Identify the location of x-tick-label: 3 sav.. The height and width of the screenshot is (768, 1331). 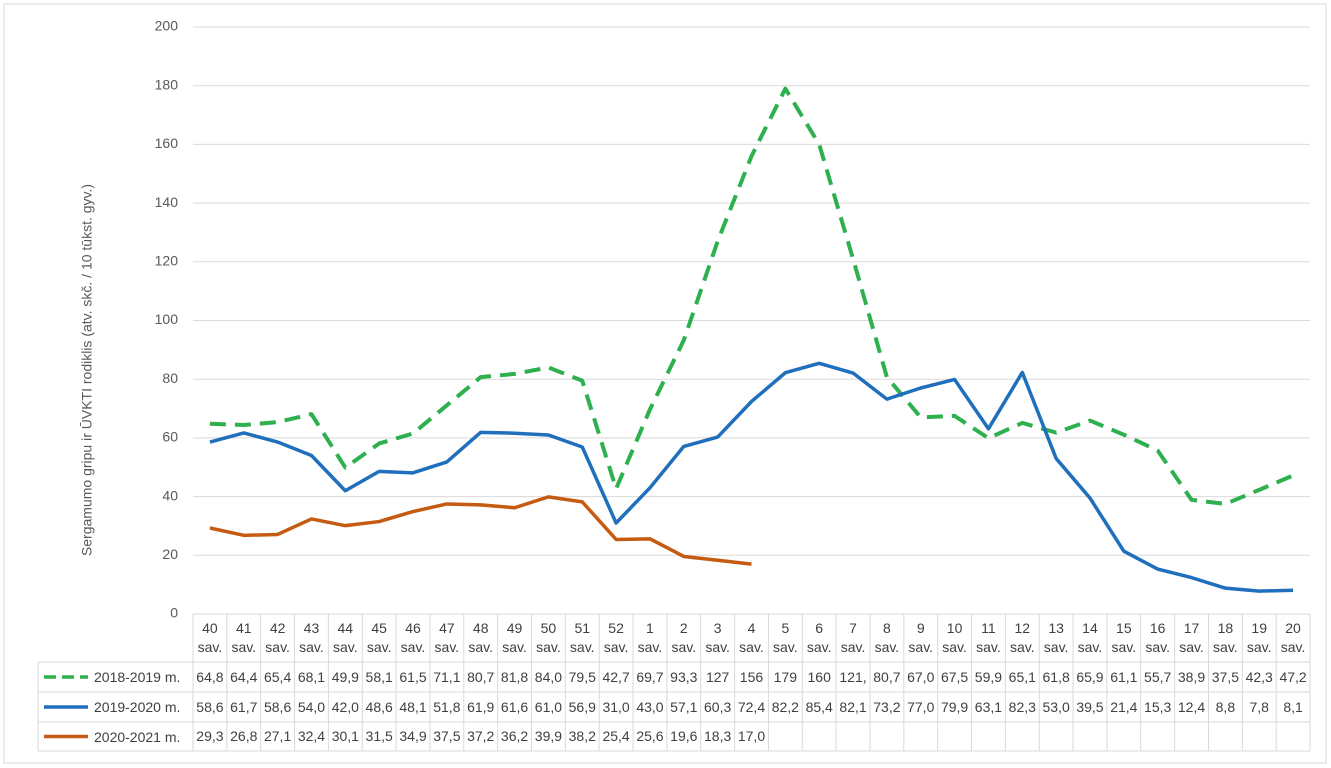
(717, 637).